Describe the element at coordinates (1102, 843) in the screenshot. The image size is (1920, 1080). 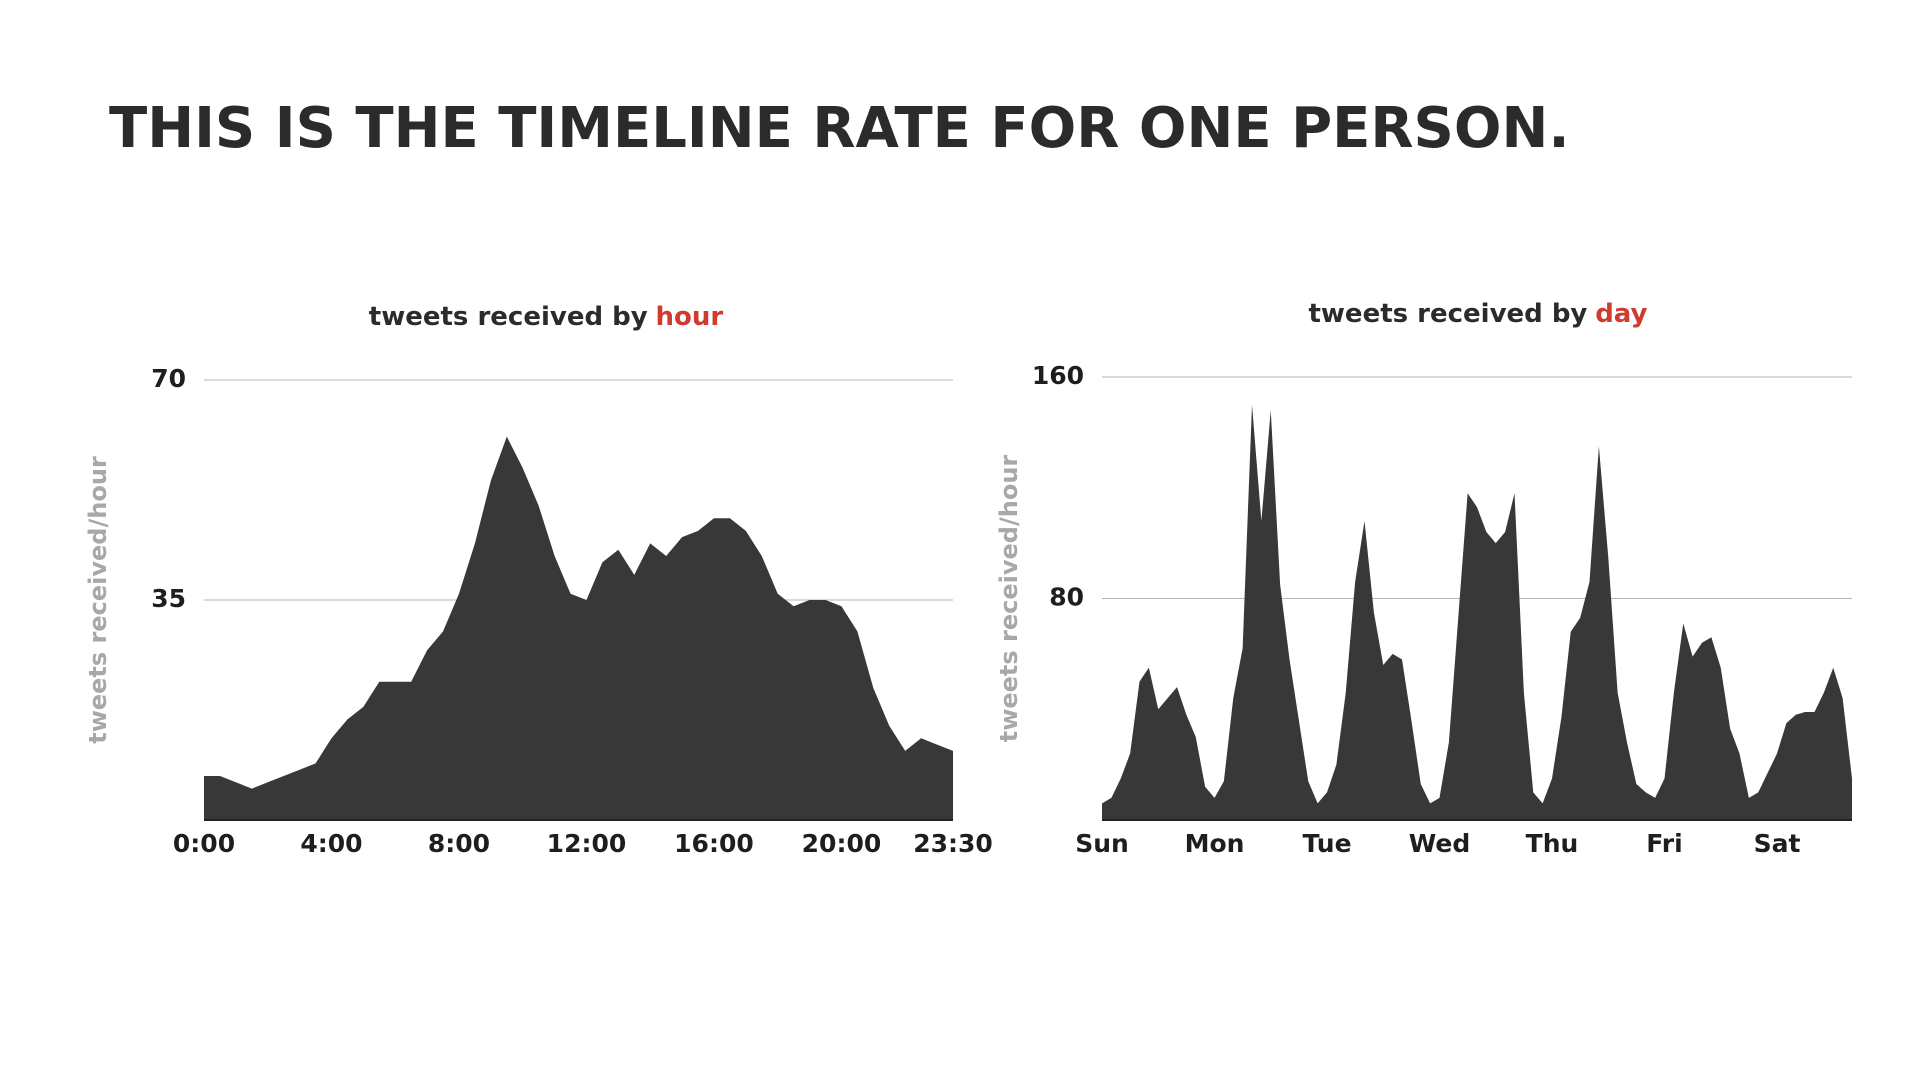
I see `x-tick-label: Sun` at that location.